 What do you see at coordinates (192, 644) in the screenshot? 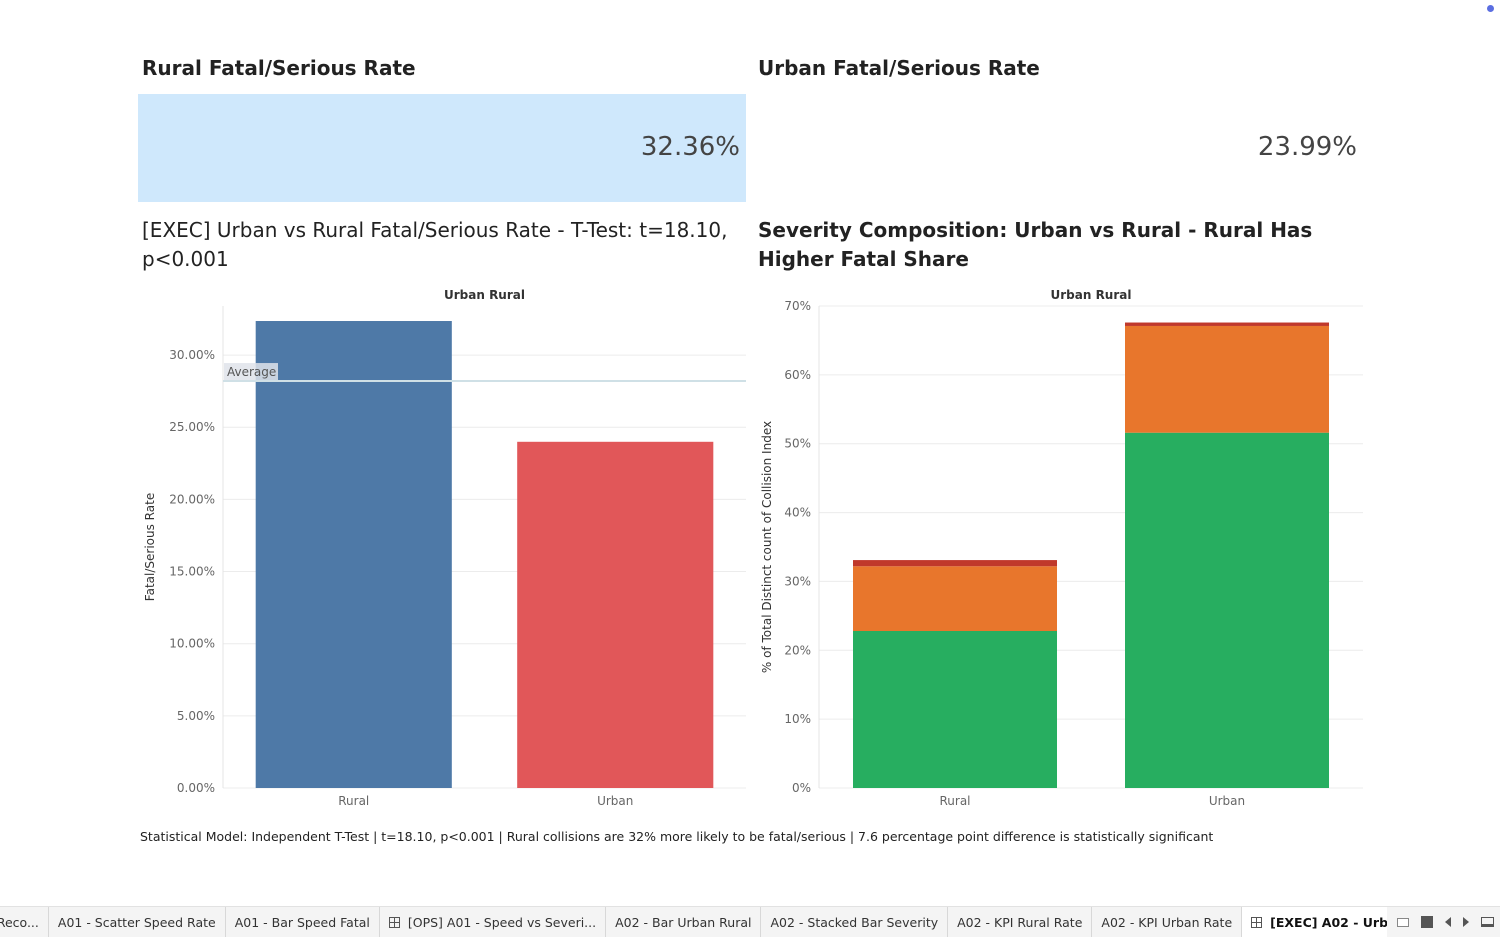
I see `y-tick-label: 10.00%` at bounding box center [192, 644].